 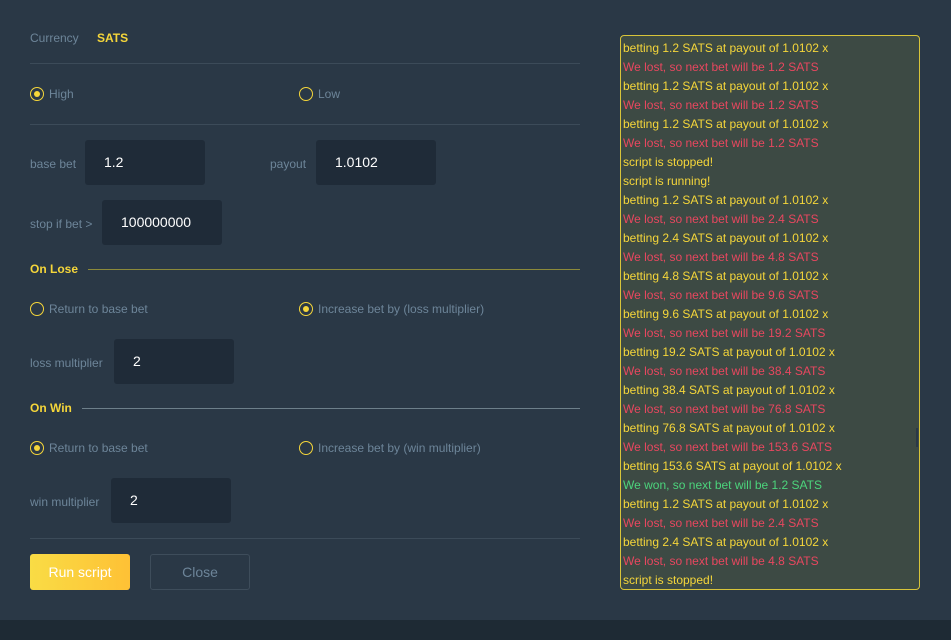 What do you see at coordinates (61, 224) in the screenshot?
I see `stop-if-bet-label: stop if bet >` at bounding box center [61, 224].